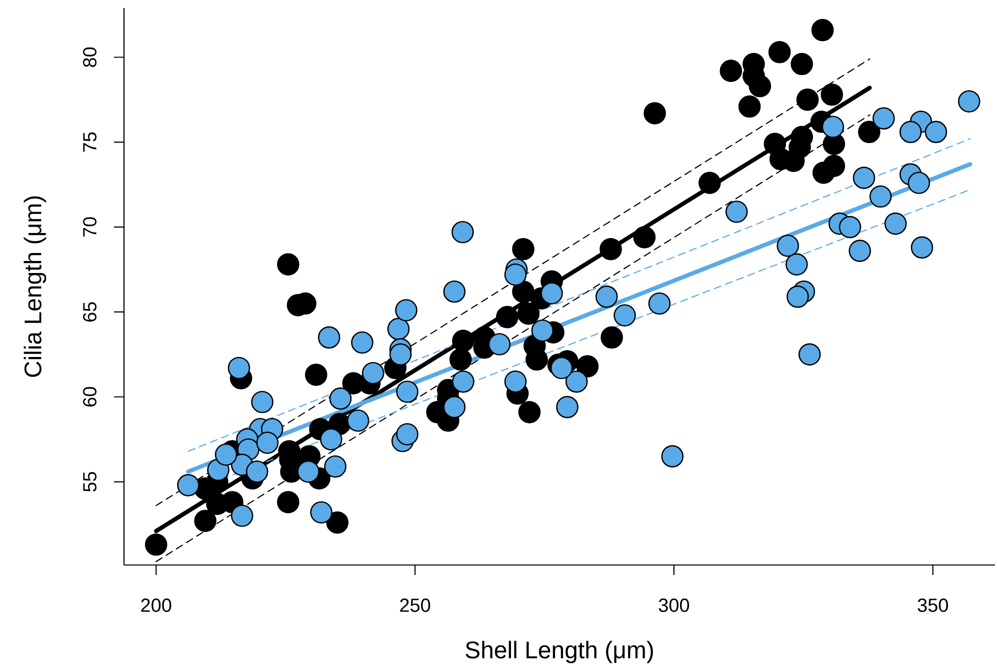  What do you see at coordinates (35, 286) in the screenshot?
I see `y-axis-title: Cilia Length (μm)` at bounding box center [35, 286].